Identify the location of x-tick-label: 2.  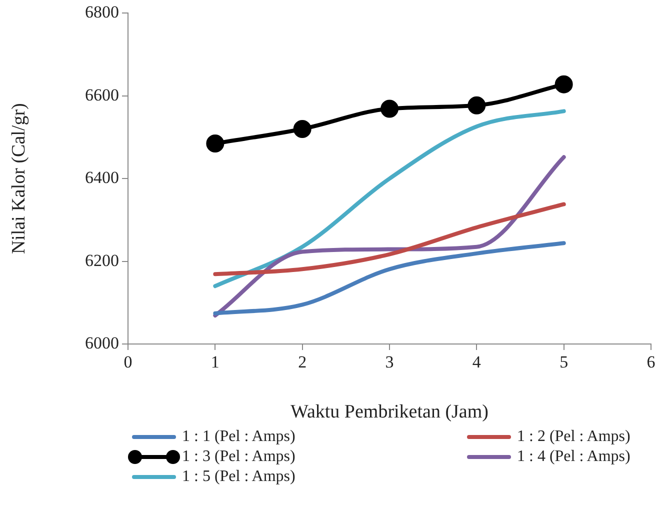
(302, 362).